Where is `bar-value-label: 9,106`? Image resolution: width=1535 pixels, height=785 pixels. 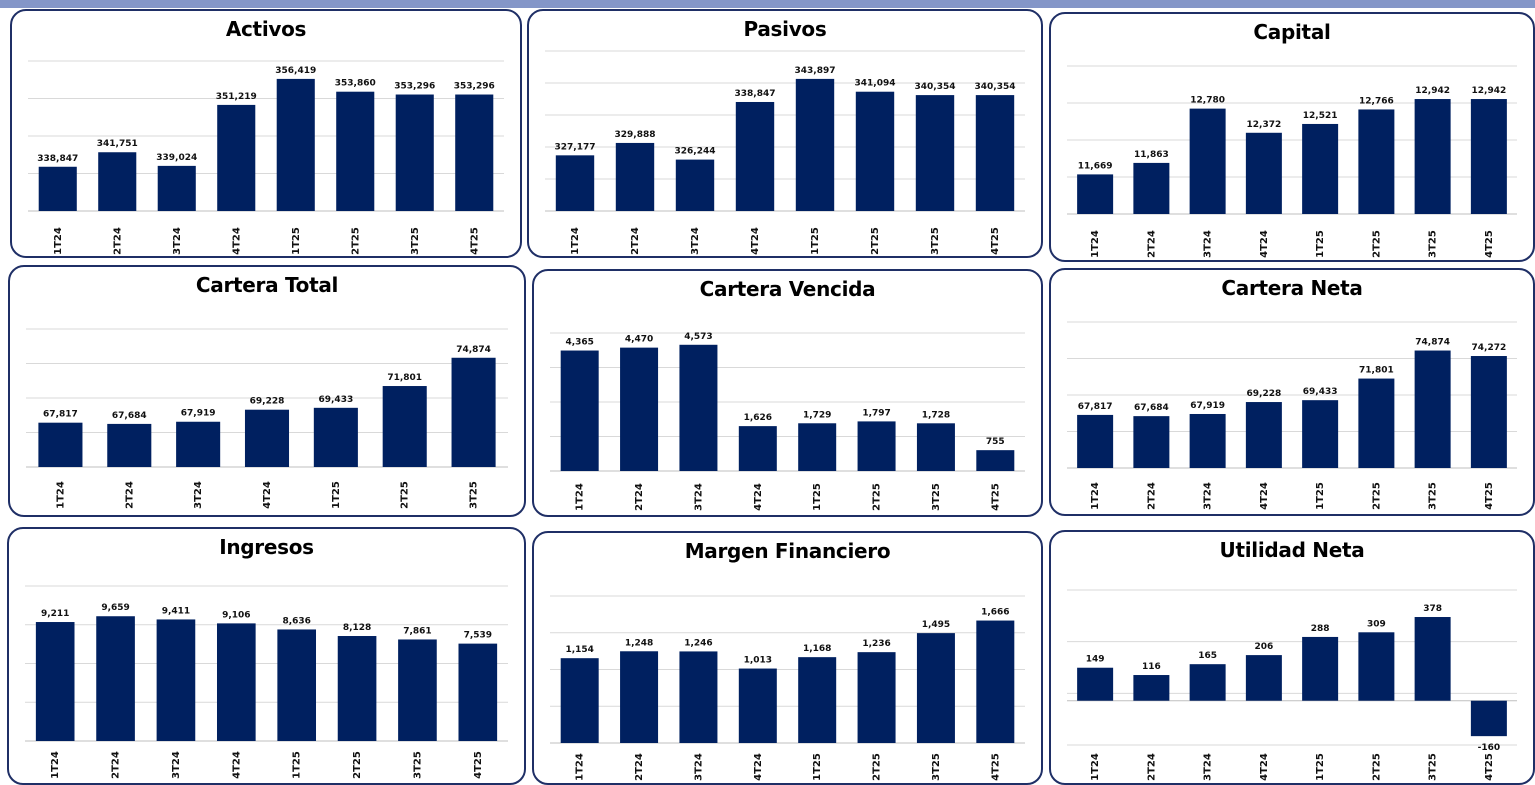 bar-value-label: 9,106 is located at coordinates (236, 615).